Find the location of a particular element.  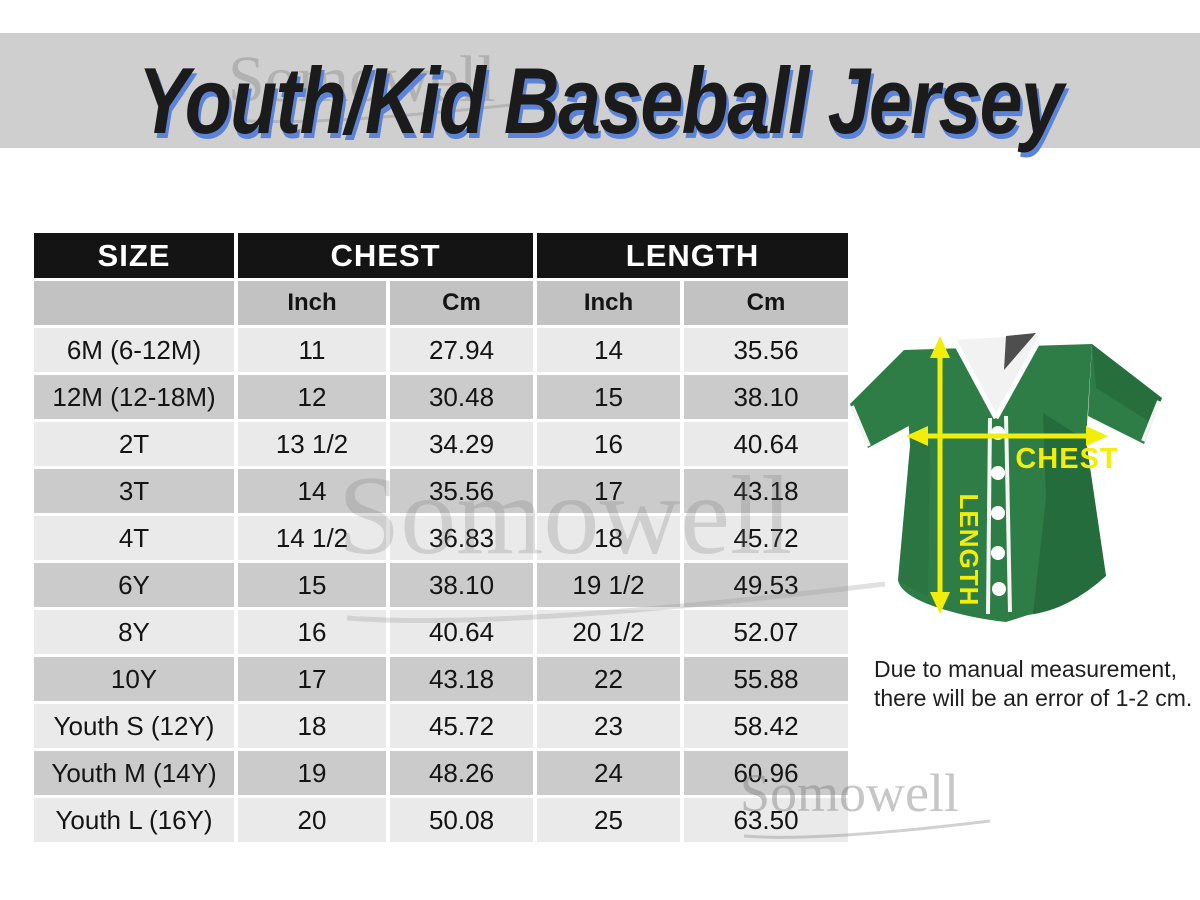

header-chest: CHEST is located at coordinates (386, 255).